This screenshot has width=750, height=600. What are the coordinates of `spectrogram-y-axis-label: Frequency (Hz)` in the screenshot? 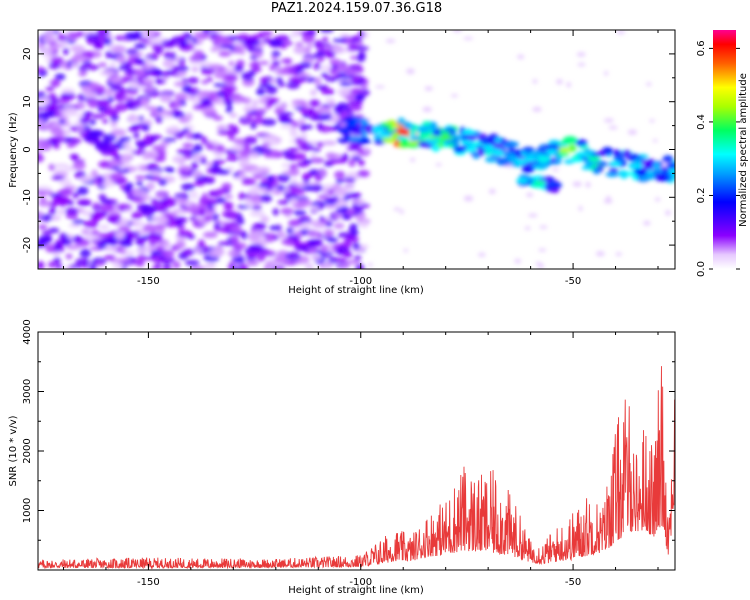 It's located at (13, 150).